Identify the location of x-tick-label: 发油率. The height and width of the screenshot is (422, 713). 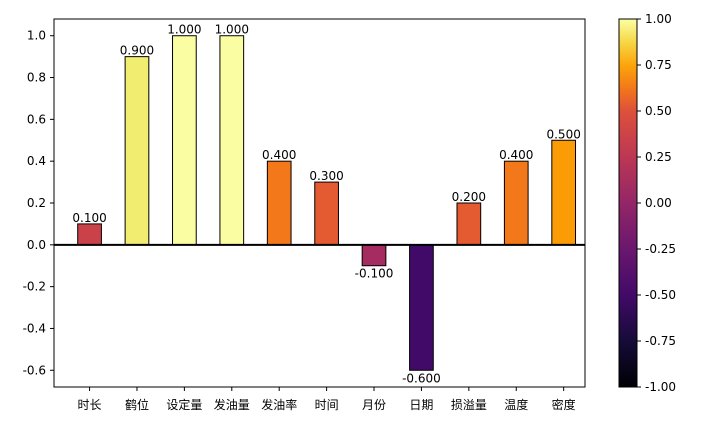
(279, 404).